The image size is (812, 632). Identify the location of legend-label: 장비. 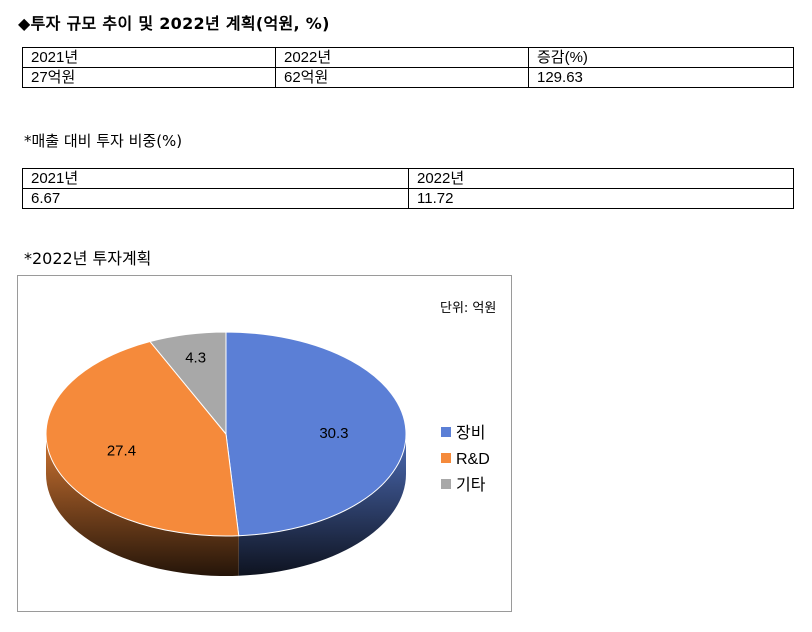
(470, 433).